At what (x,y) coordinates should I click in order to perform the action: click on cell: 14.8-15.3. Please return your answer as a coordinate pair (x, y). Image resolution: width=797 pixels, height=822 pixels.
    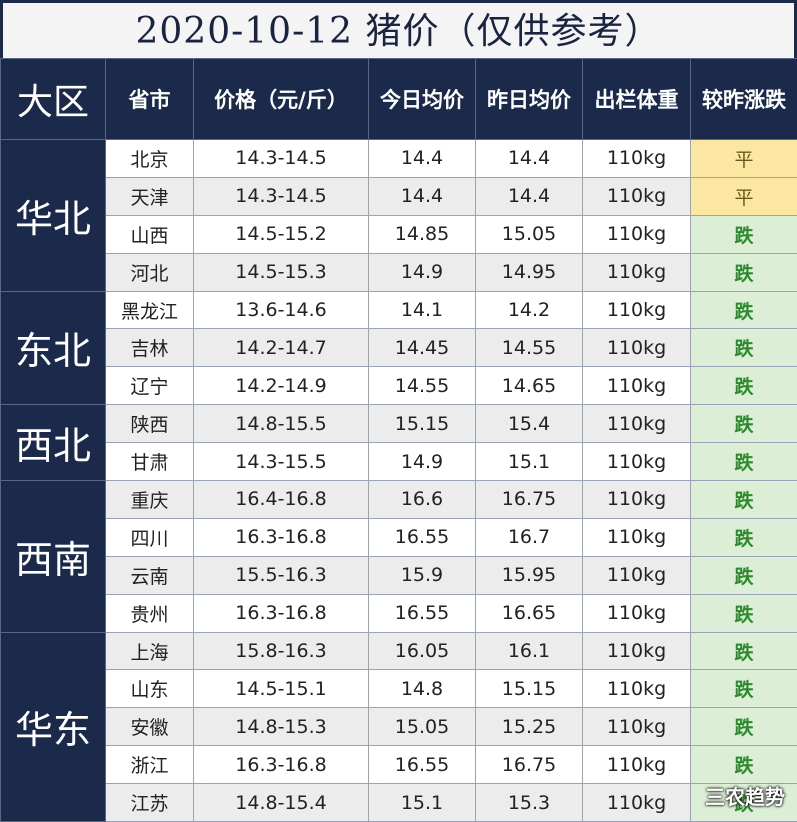
    Looking at the image, I should click on (281, 727).